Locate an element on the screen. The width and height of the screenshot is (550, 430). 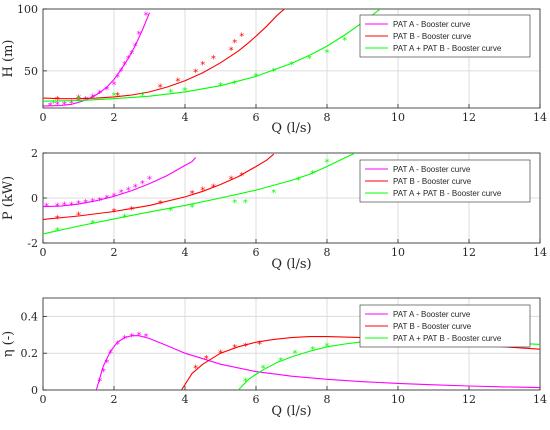
y-axis-label: η (-) is located at coordinates (8, 344).